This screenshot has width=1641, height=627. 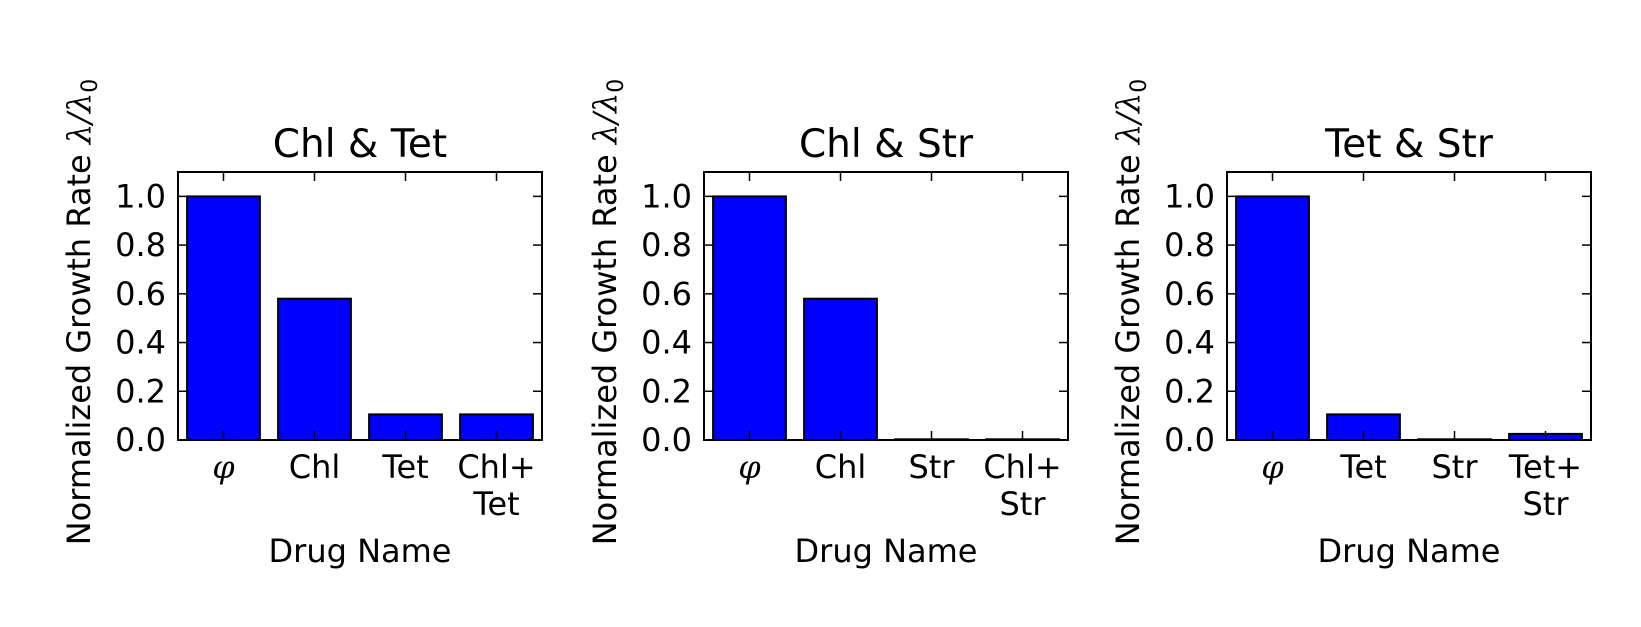 I want to click on chart-title: Tet & Str, so click(x=1409, y=144).